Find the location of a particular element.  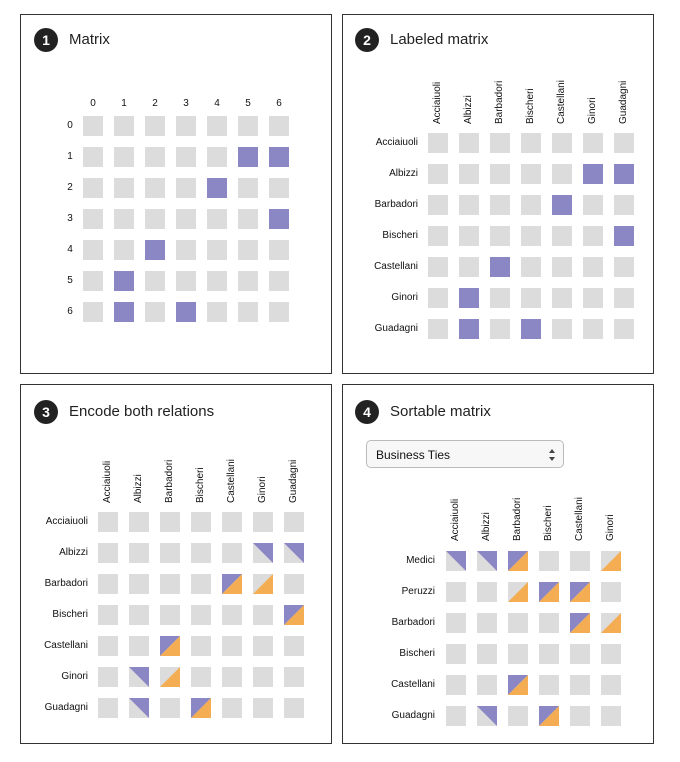

matrix2-row-label: Albizzi is located at coordinates (403, 173).